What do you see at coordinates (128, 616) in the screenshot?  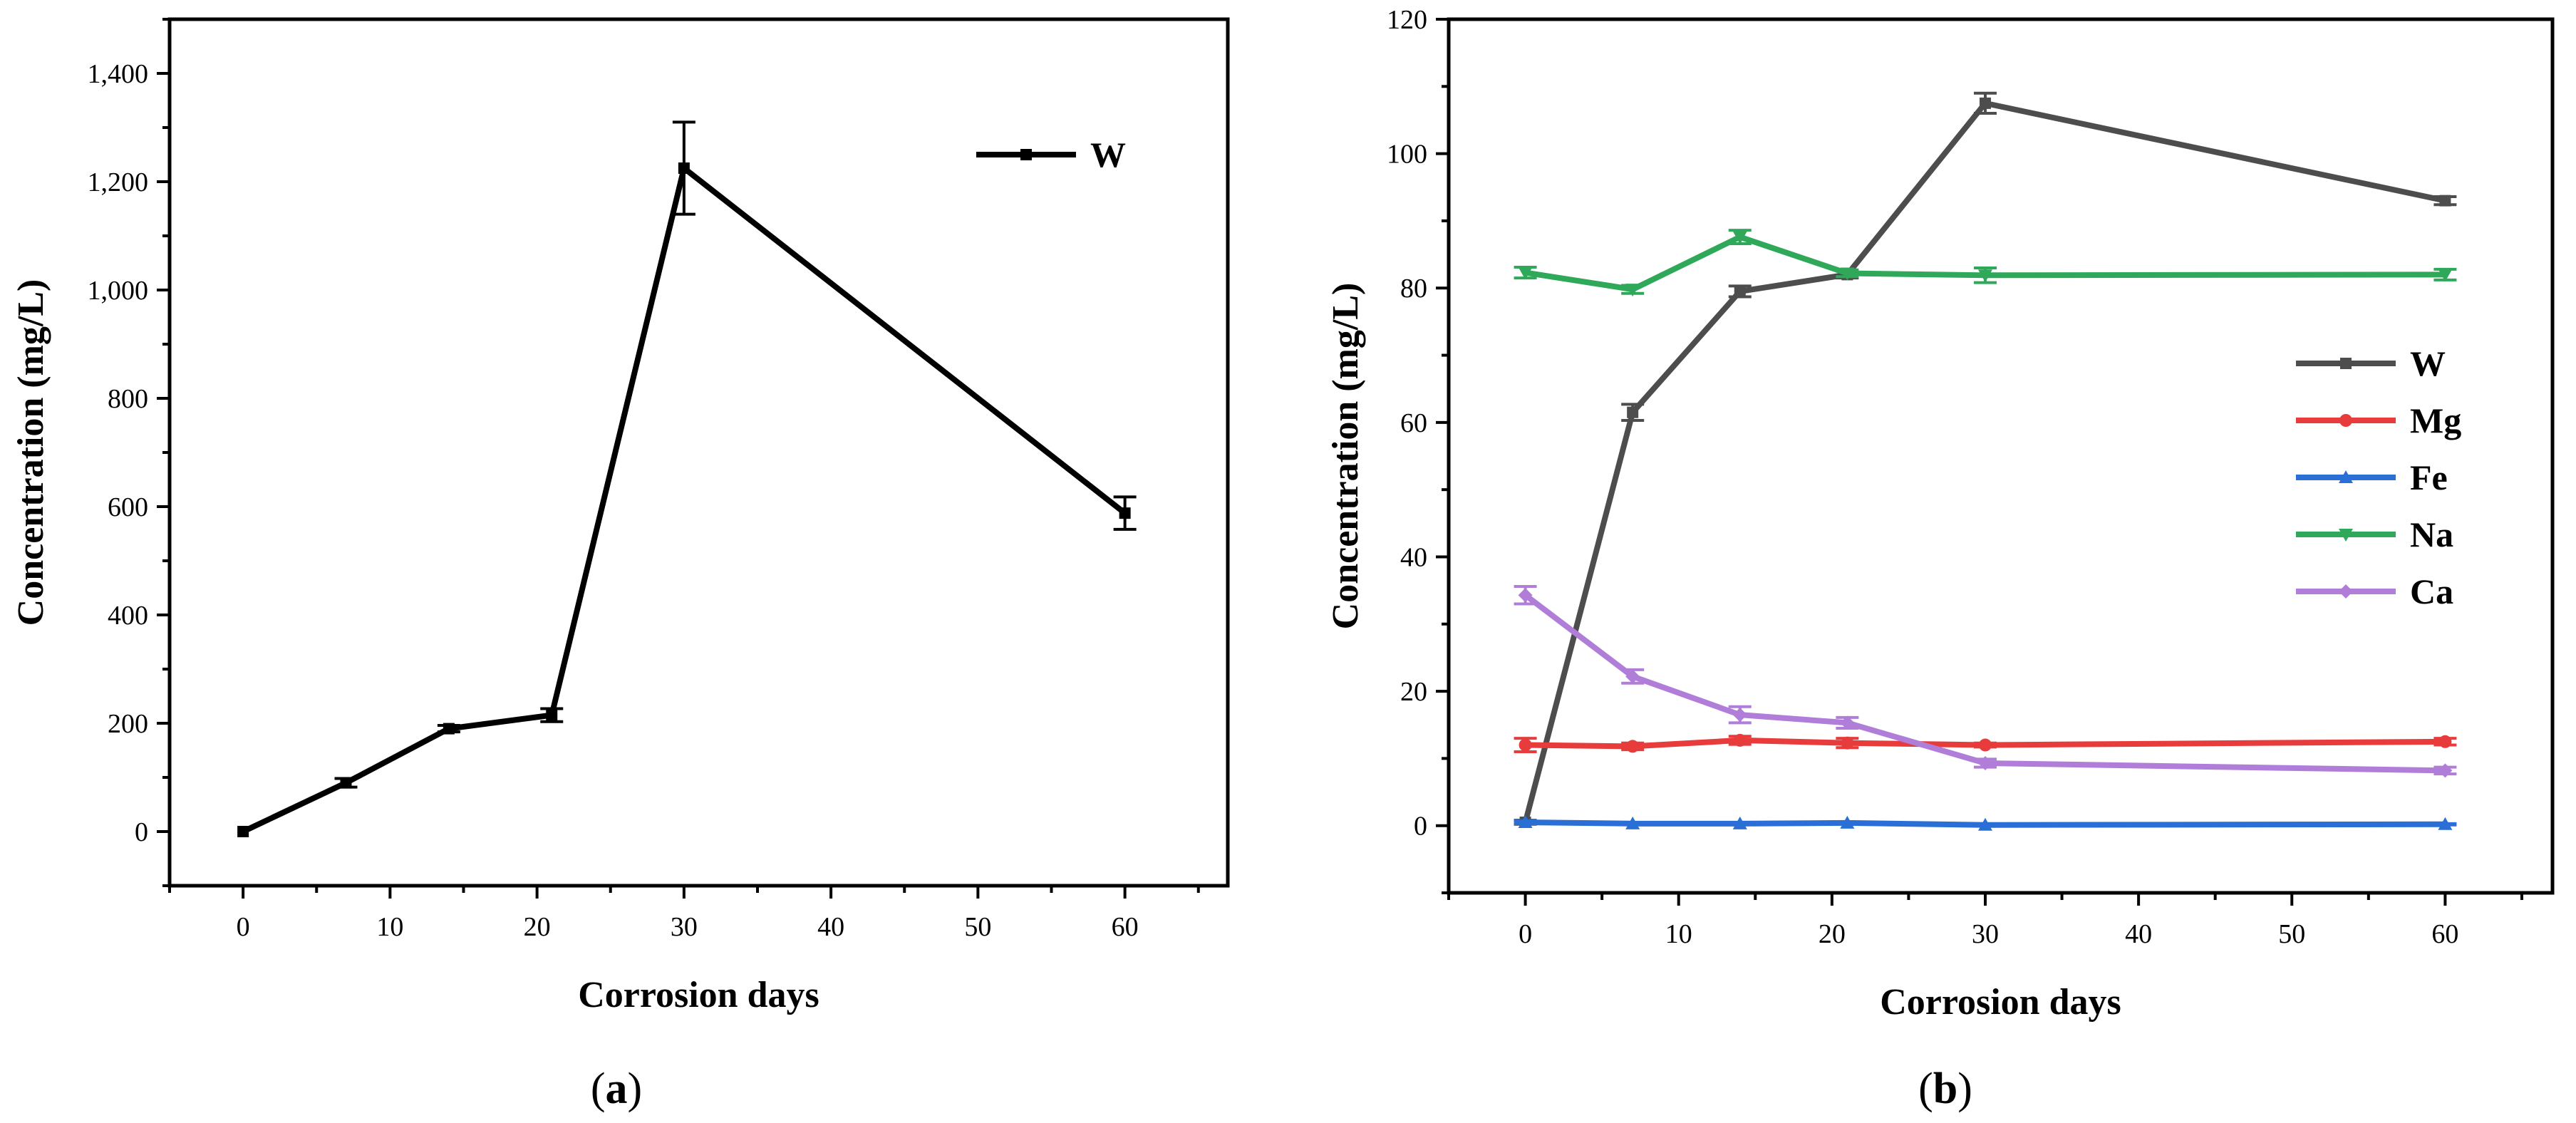 I see `y-tick-label: 400` at bounding box center [128, 616].